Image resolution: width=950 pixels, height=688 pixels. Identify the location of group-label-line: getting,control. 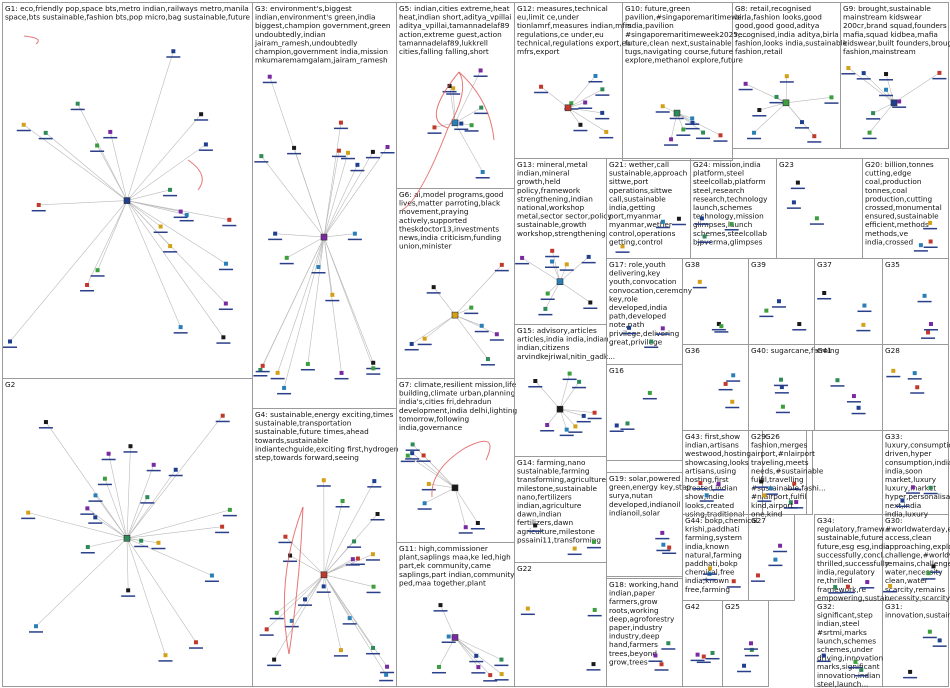
(636, 241).